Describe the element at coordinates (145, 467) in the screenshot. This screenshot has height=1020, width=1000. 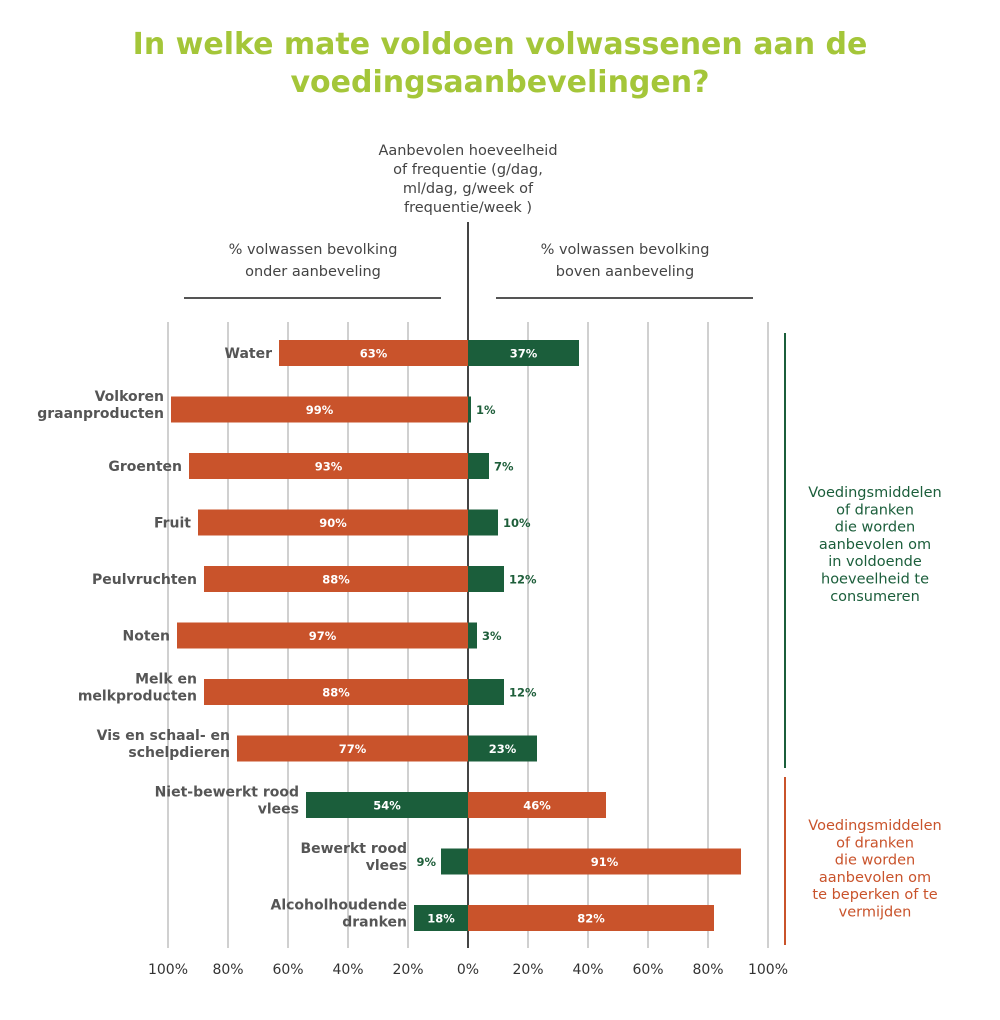
I see `category-label: Groenten` at that location.